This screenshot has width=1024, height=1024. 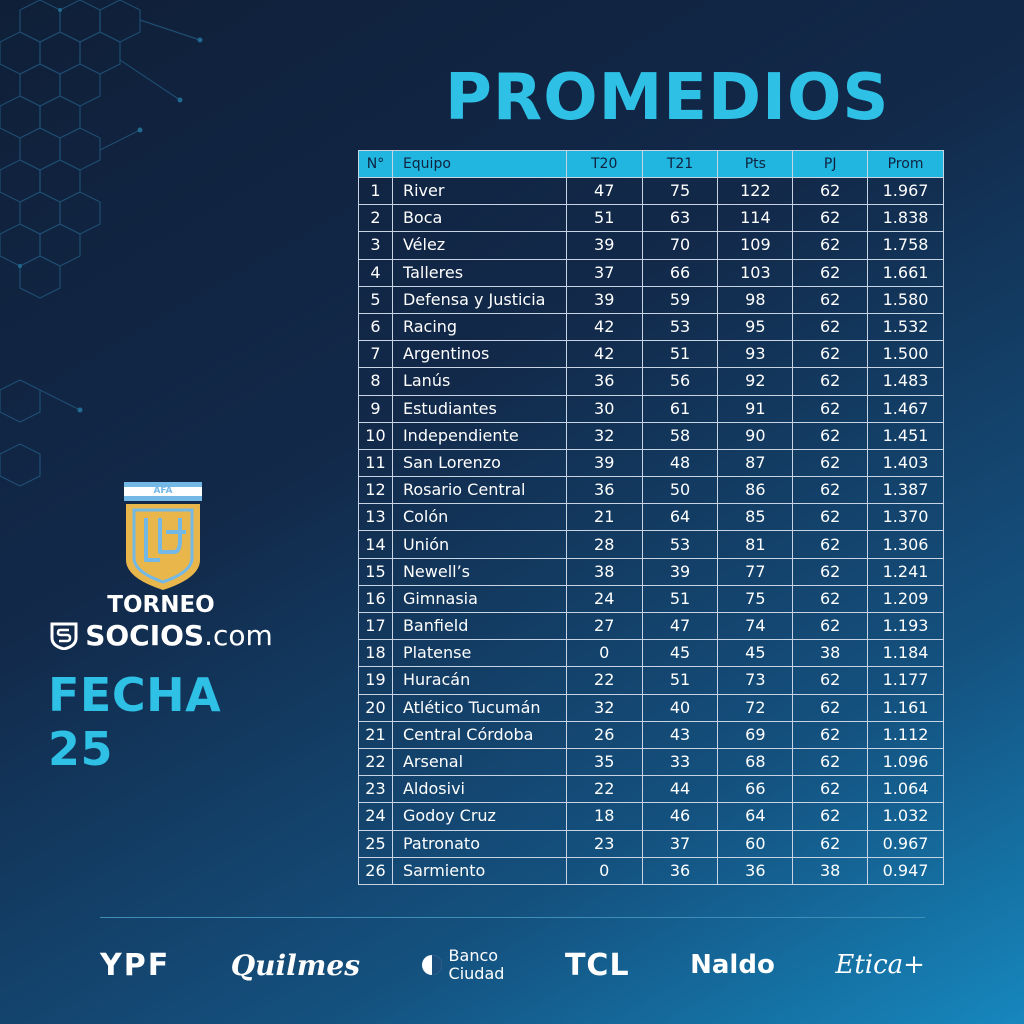 What do you see at coordinates (375, 544) in the screenshot?
I see `cell-position: 14` at bounding box center [375, 544].